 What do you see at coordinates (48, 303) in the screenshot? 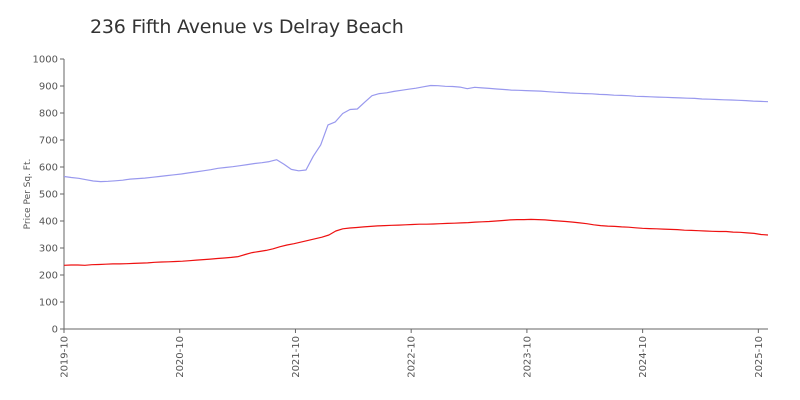
I see `y-tick-label: 100` at bounding box center [48, 303].